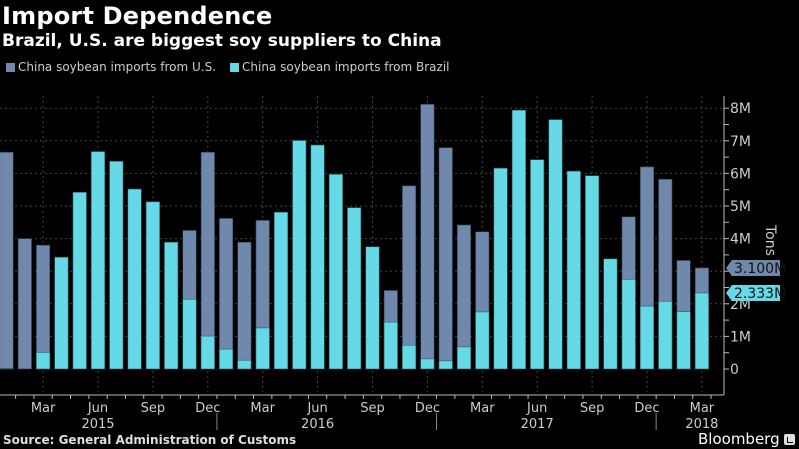 This screenshot has width=799, height=449. I want to click on y-tick-label: 7M, so click(740, 142).